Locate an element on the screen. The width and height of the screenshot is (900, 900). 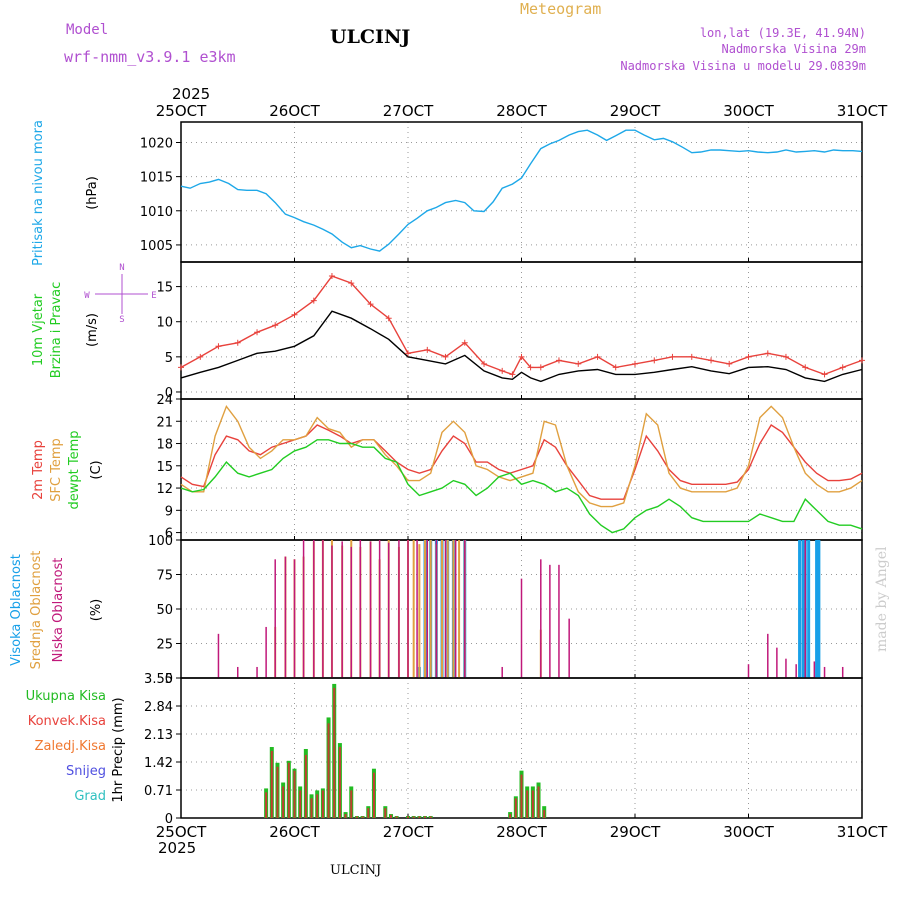
y-tick-label: 3.55 is located at coordinates (158, 679).